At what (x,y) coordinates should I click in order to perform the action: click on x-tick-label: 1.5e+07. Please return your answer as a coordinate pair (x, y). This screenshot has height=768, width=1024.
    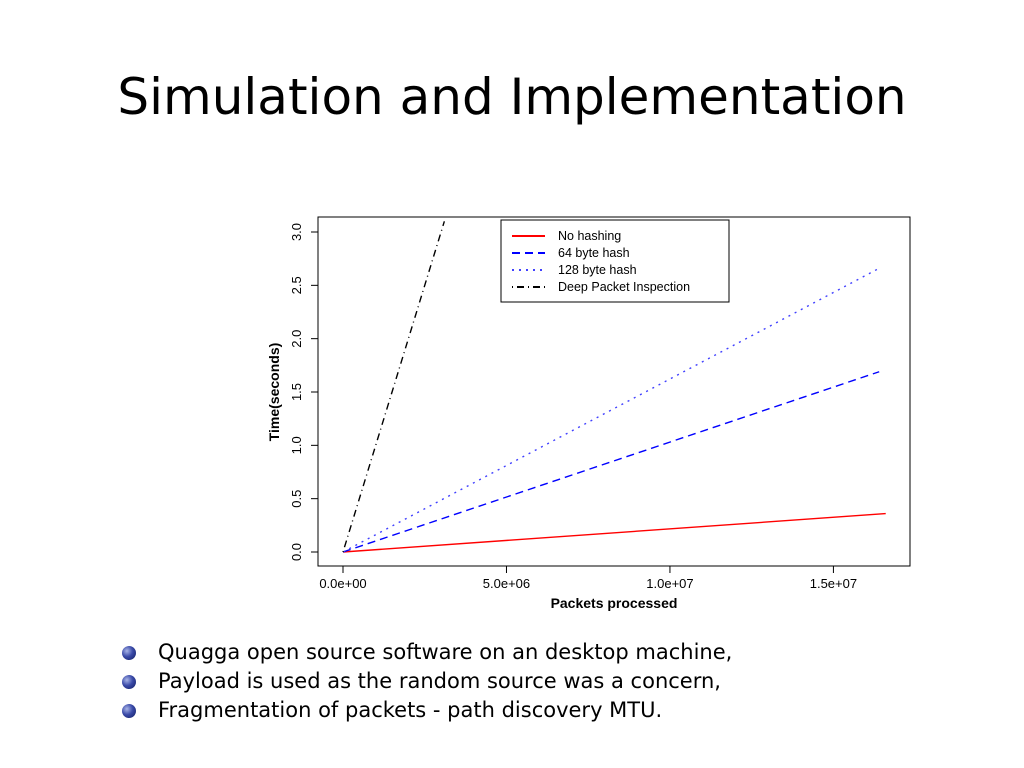
    Looking at the image, I should click on (833, 583).